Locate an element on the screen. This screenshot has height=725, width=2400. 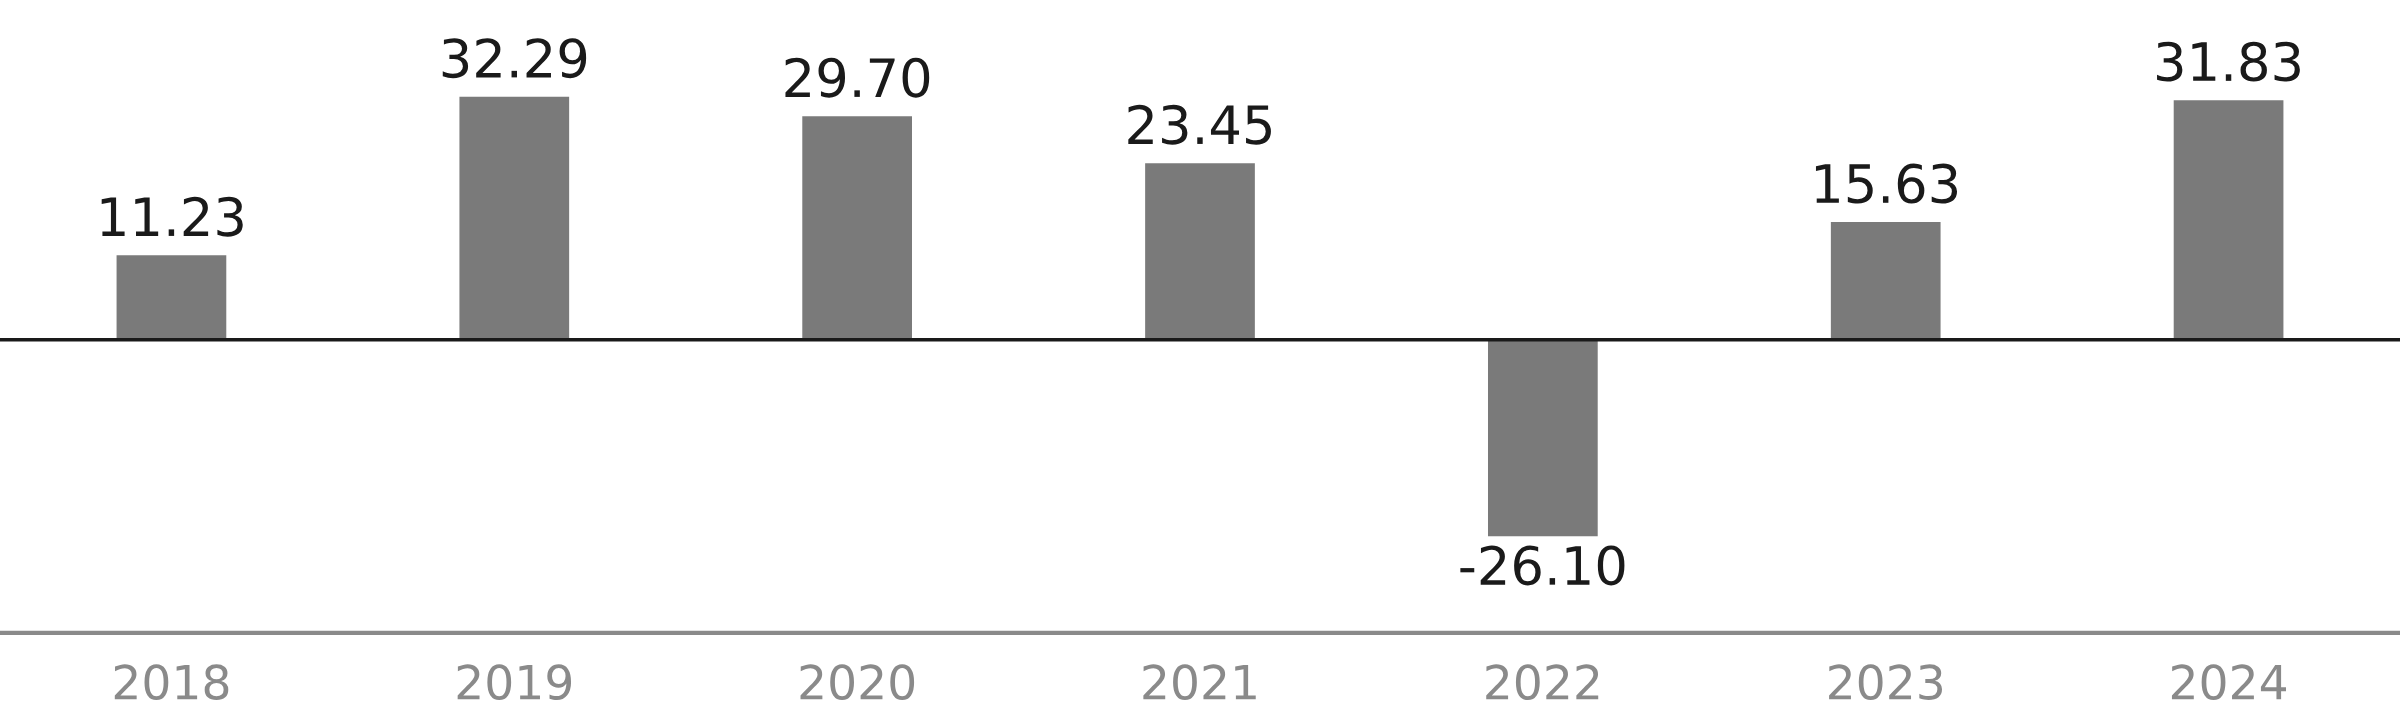
data-label: 23.45 is located at coordinates (1199, 124).